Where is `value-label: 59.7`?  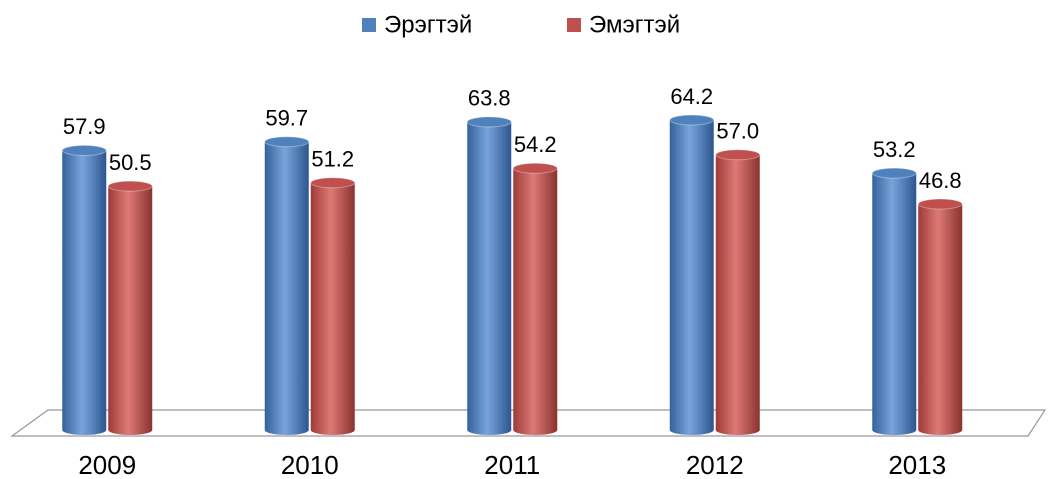 value-label: 59.7 is located at coordinates (286, 118).